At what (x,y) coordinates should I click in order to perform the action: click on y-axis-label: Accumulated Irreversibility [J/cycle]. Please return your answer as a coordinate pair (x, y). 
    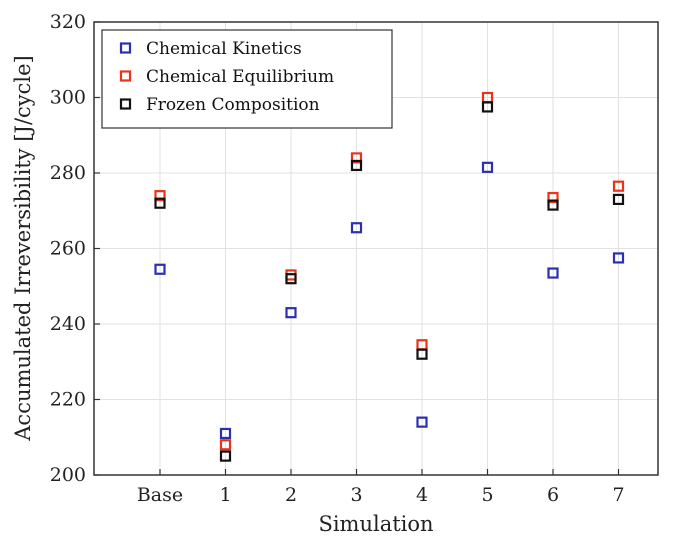
    Looking at the image, I should click on (23, 248).